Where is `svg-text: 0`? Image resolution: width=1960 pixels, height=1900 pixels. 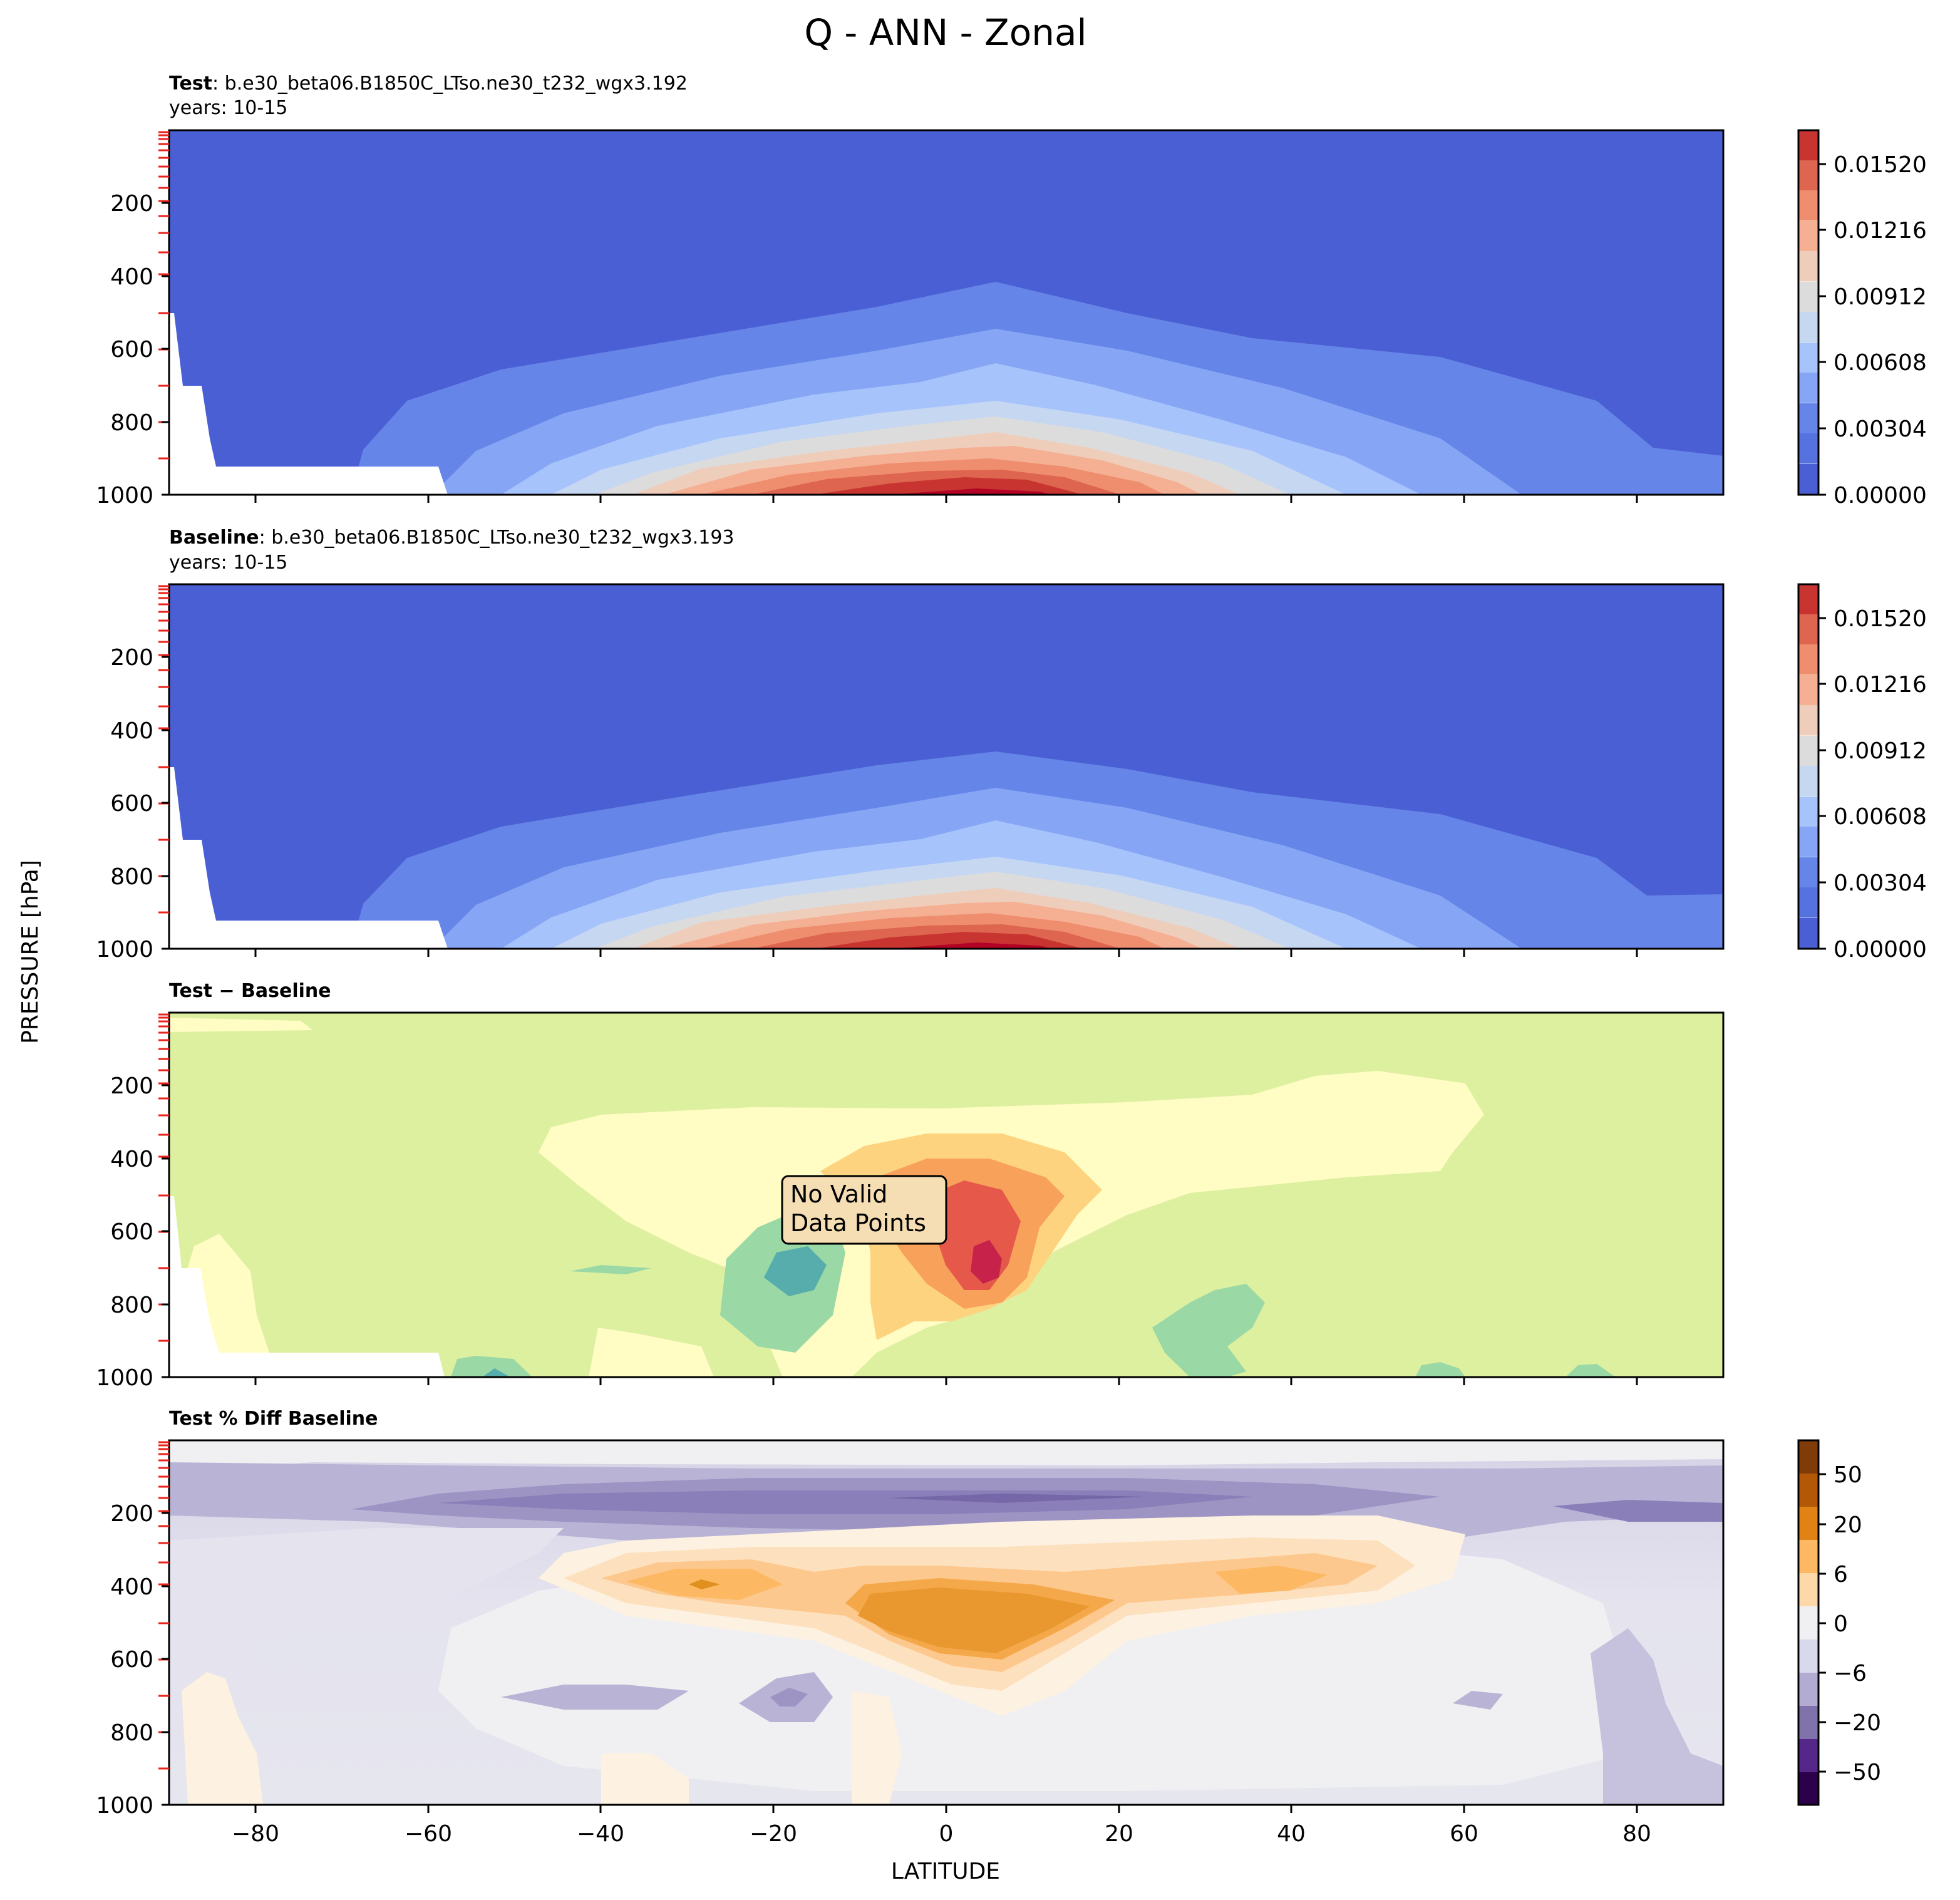
svg-text: 0 is located at coordinates (1841, 1624).